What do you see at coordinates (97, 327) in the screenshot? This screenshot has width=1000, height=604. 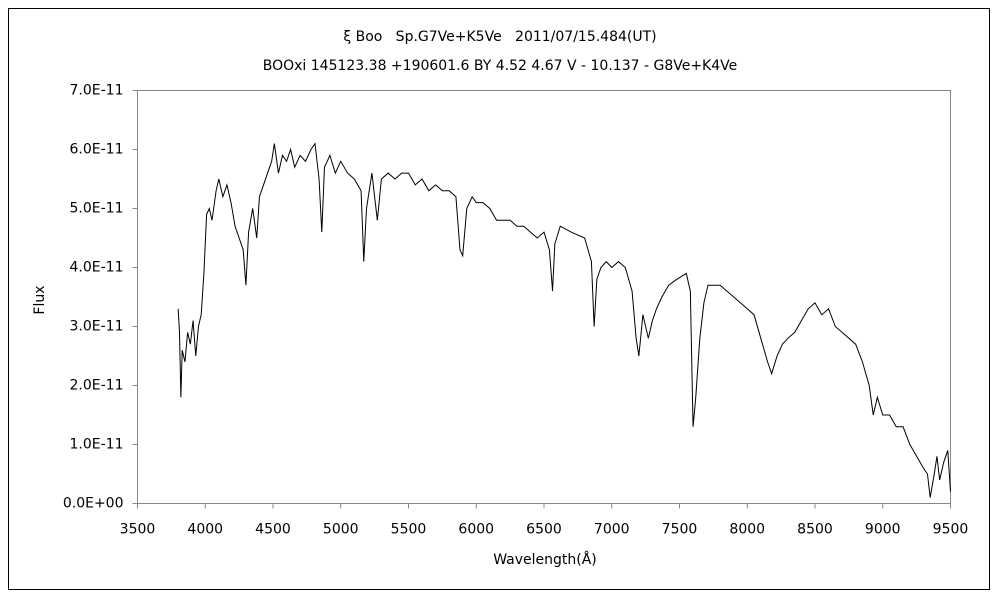 I see `y-tick-label: 3.0E-11` at bounding box center [97, 327].